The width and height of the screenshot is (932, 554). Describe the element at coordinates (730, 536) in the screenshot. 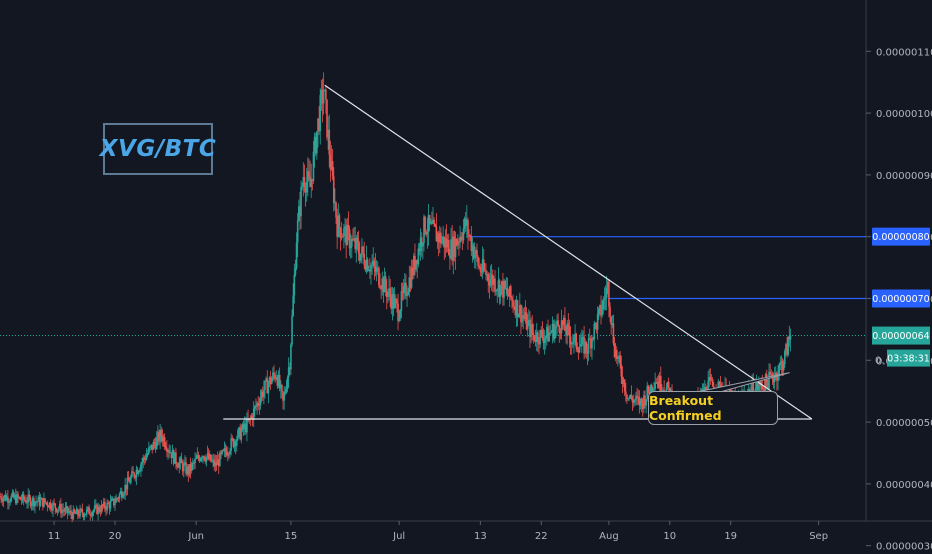

I see `x-tick-label: 19` at that location.